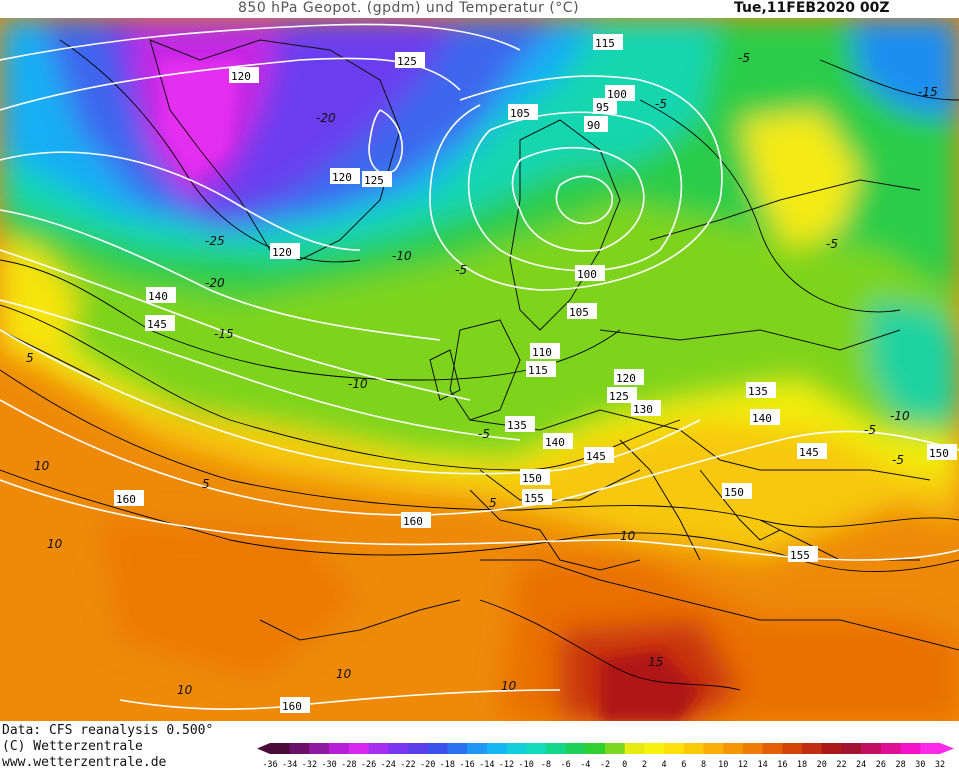  I want to click on color-scale-tick-label: 24, so click(861, 765).